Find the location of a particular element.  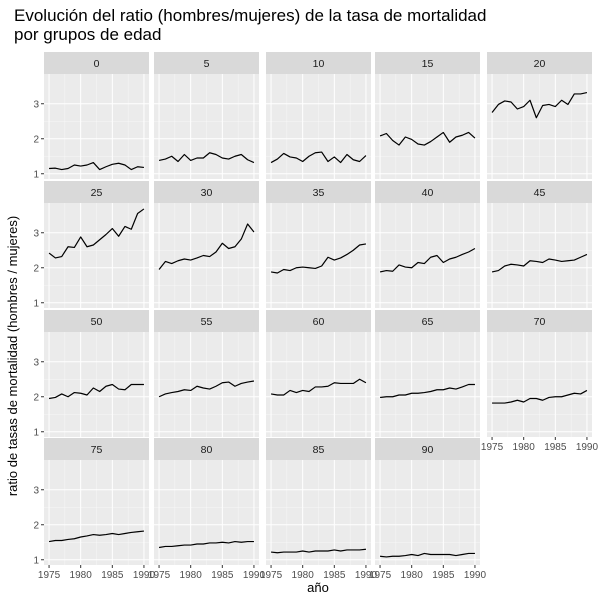

facet-strip-label-0: 0 is located at coordinates (97, 64).